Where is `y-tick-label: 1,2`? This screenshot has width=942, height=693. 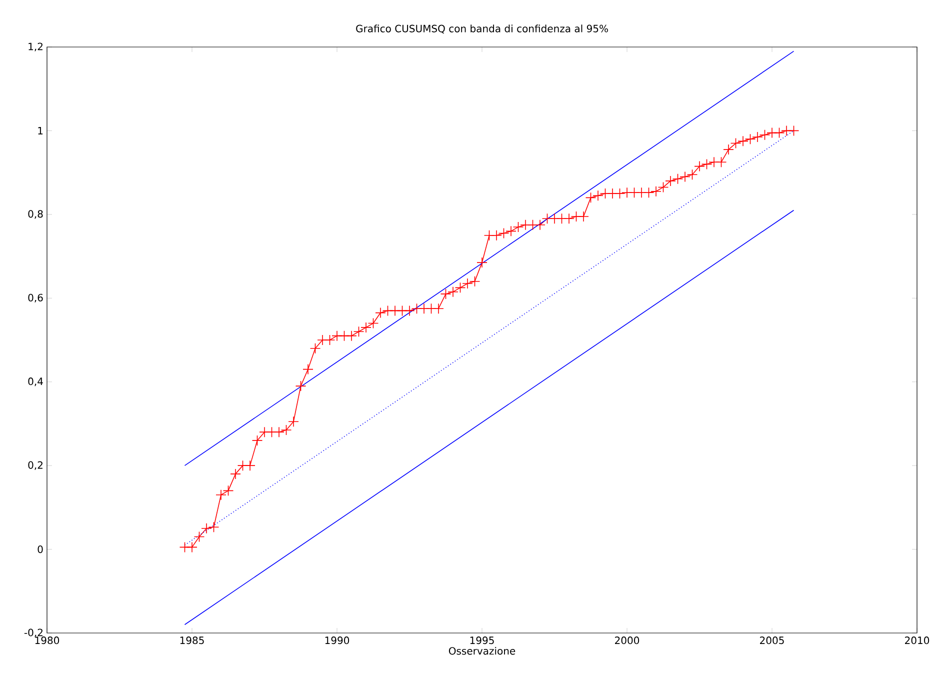
y-tick-label: 1,2 is located at coordinates (35, 47).